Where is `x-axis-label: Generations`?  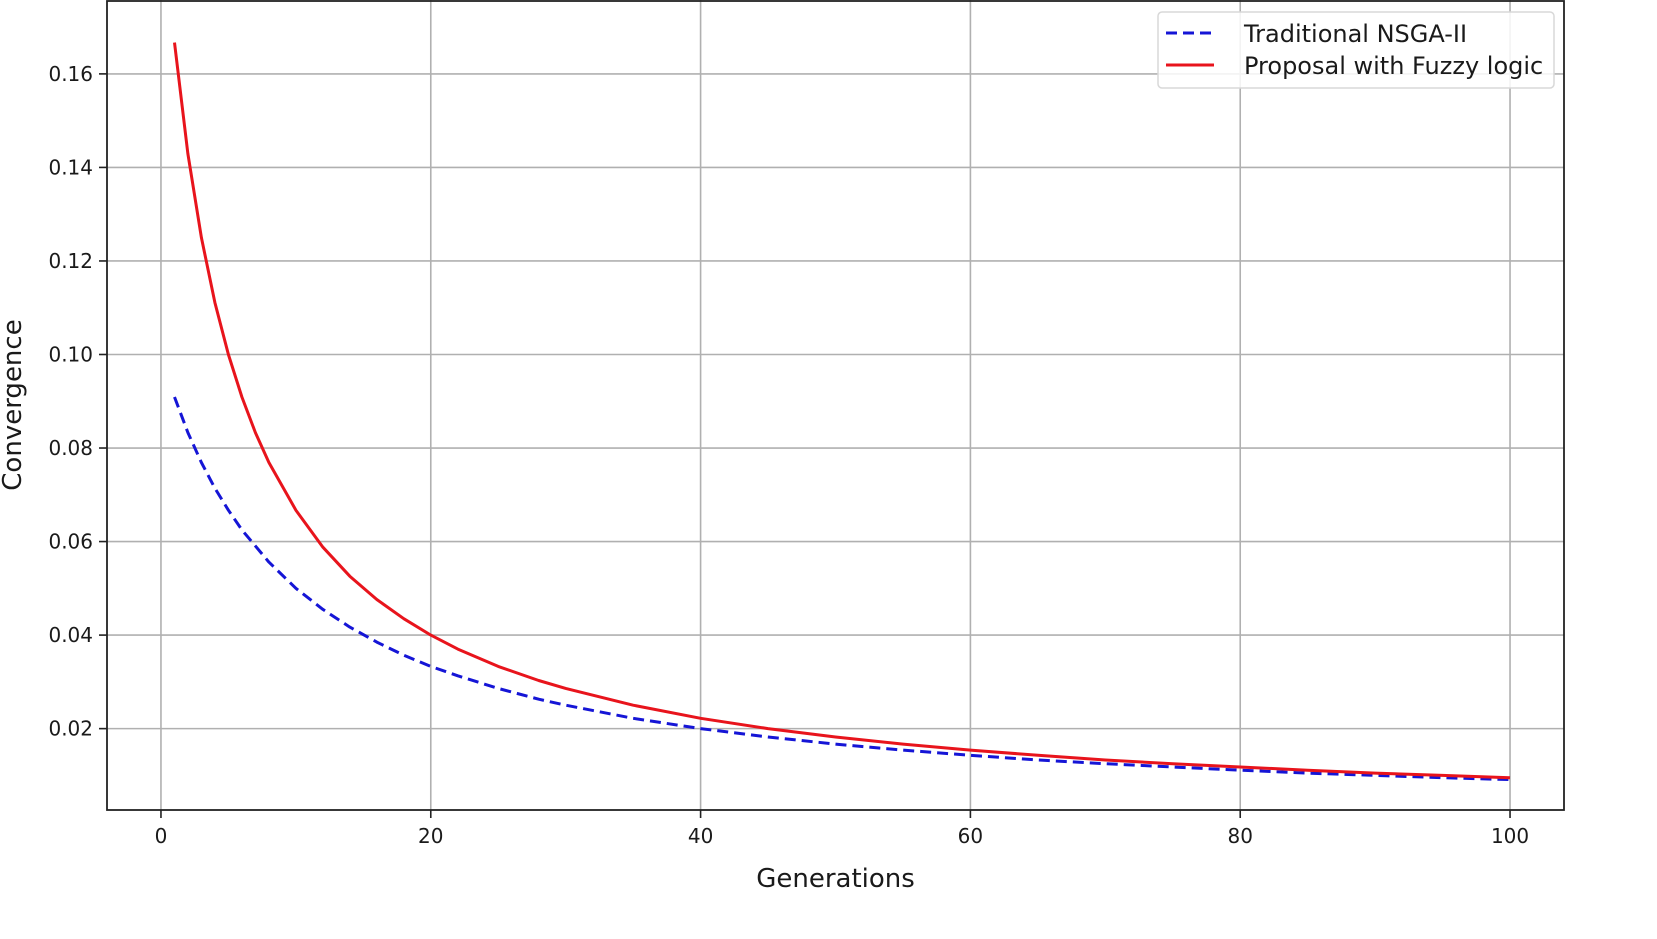
x-axis-label: Generations is located at coordinates (835, 879).